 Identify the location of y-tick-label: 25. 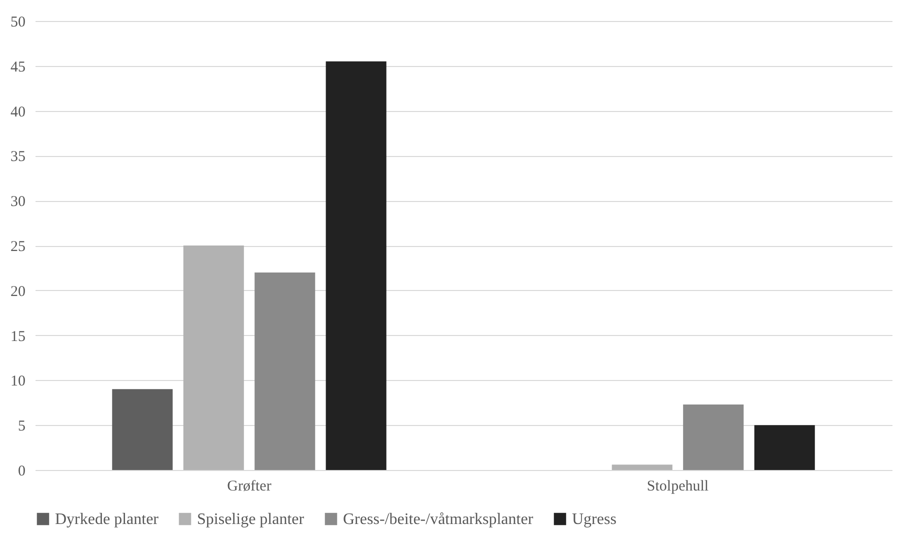
(18, 247).